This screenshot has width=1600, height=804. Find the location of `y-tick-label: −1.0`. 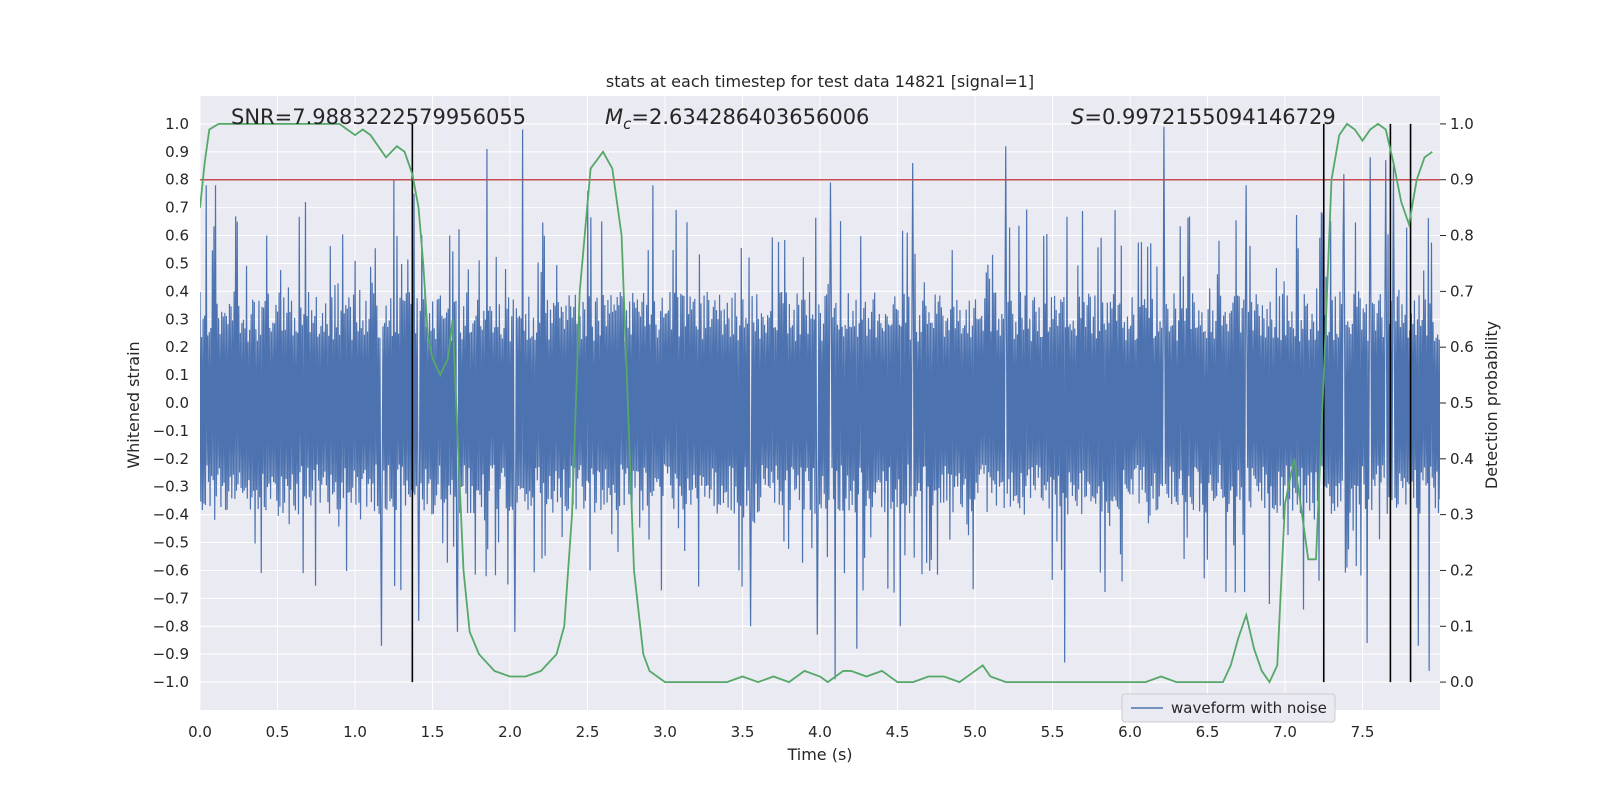

y-tick-label: −1.0 is located at coordinates (171, 682).